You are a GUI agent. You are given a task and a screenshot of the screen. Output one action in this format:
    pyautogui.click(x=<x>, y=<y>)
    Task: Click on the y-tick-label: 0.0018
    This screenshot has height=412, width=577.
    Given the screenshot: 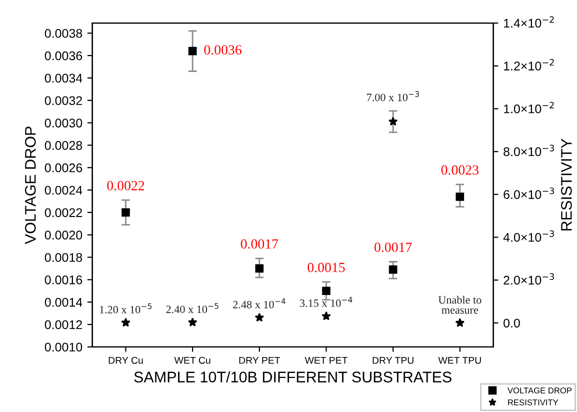 What is the action you would take?
    pyautogui.click(x=63, y=257)
    